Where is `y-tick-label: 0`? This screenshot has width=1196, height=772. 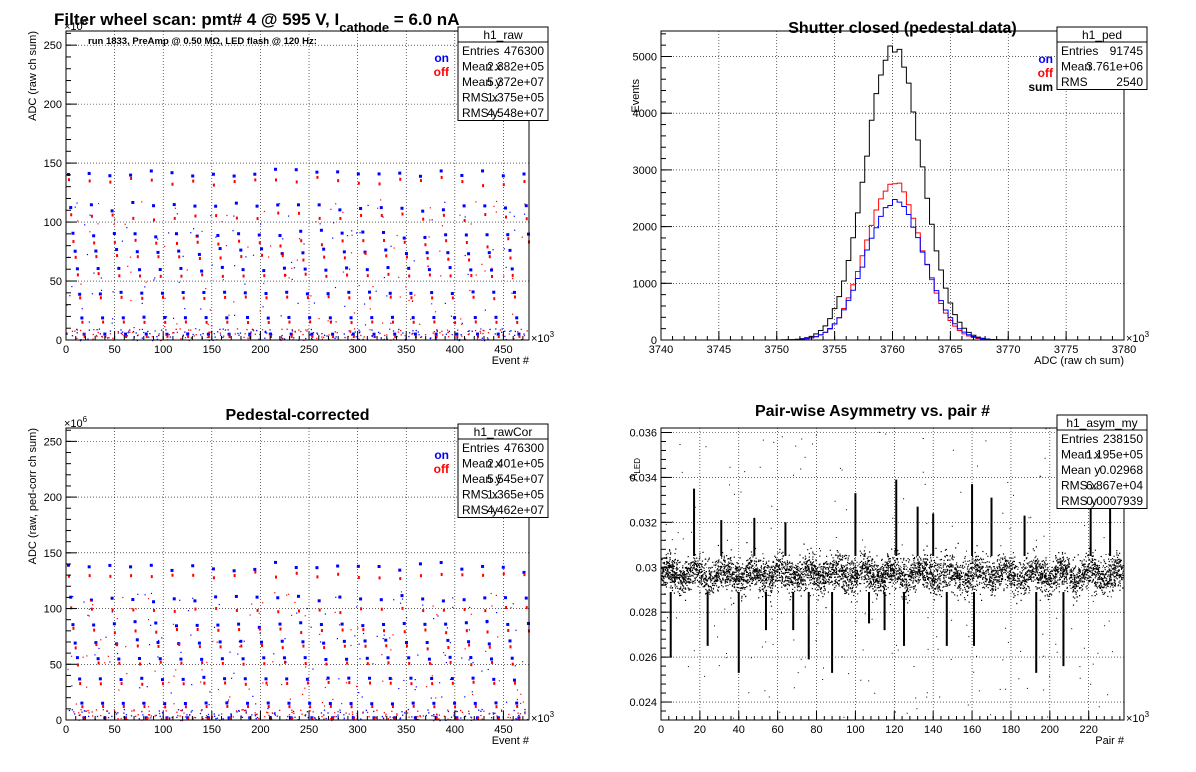
y-tick-label: 0 is located at coordinates (59, 721).